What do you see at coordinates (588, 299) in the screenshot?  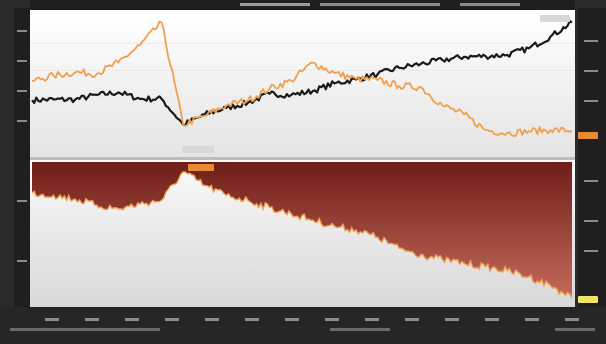 I see `drawdown-end-badge` at bounding box center [588, 299].